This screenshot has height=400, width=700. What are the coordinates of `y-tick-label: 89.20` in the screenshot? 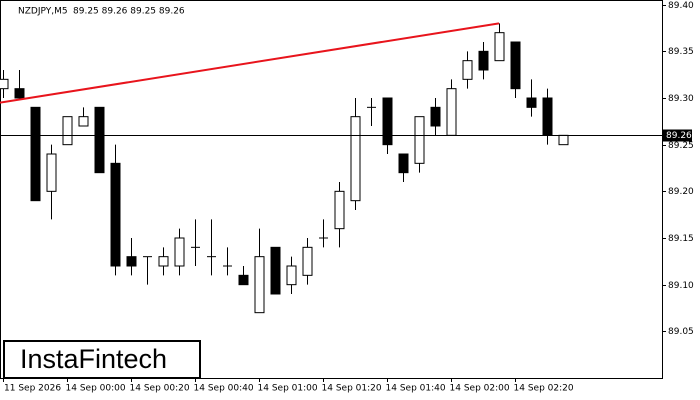 It's located at (681, 192).